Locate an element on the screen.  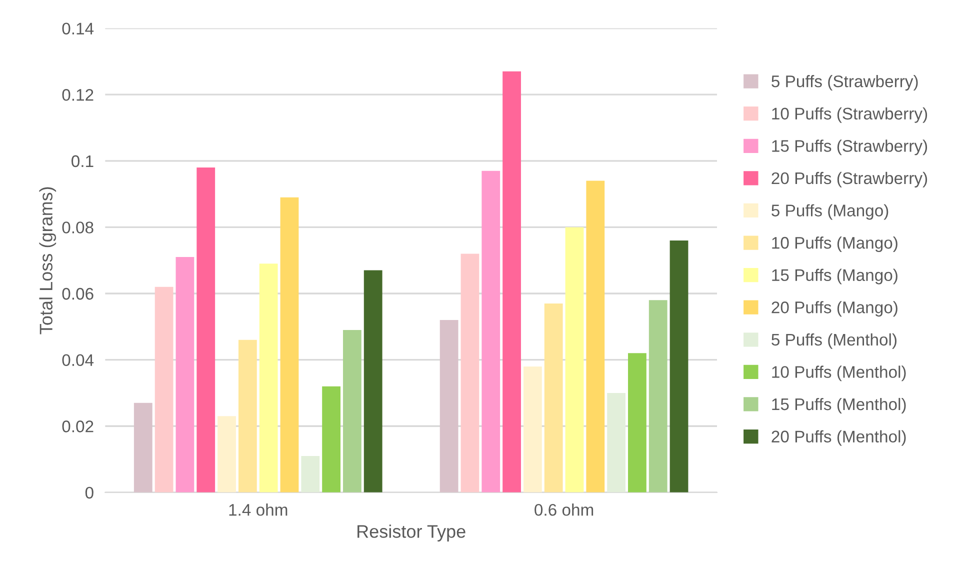
y-tick-label: 0.08 is located at coordinates (78, 228).